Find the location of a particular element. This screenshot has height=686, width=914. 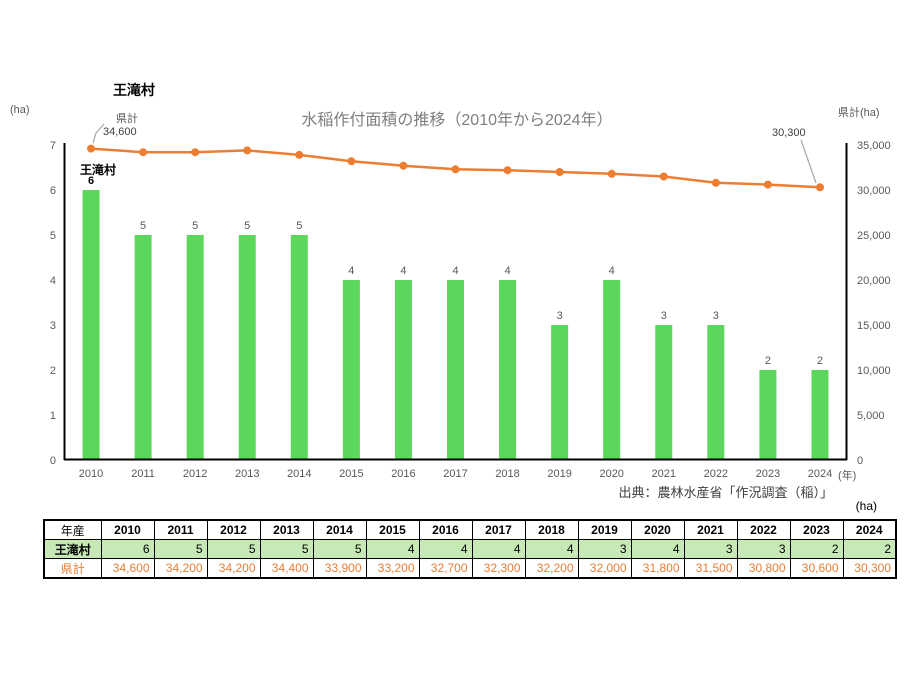

right-axis-unit-label: 県計(ha) is located at coordinates (859, 113).